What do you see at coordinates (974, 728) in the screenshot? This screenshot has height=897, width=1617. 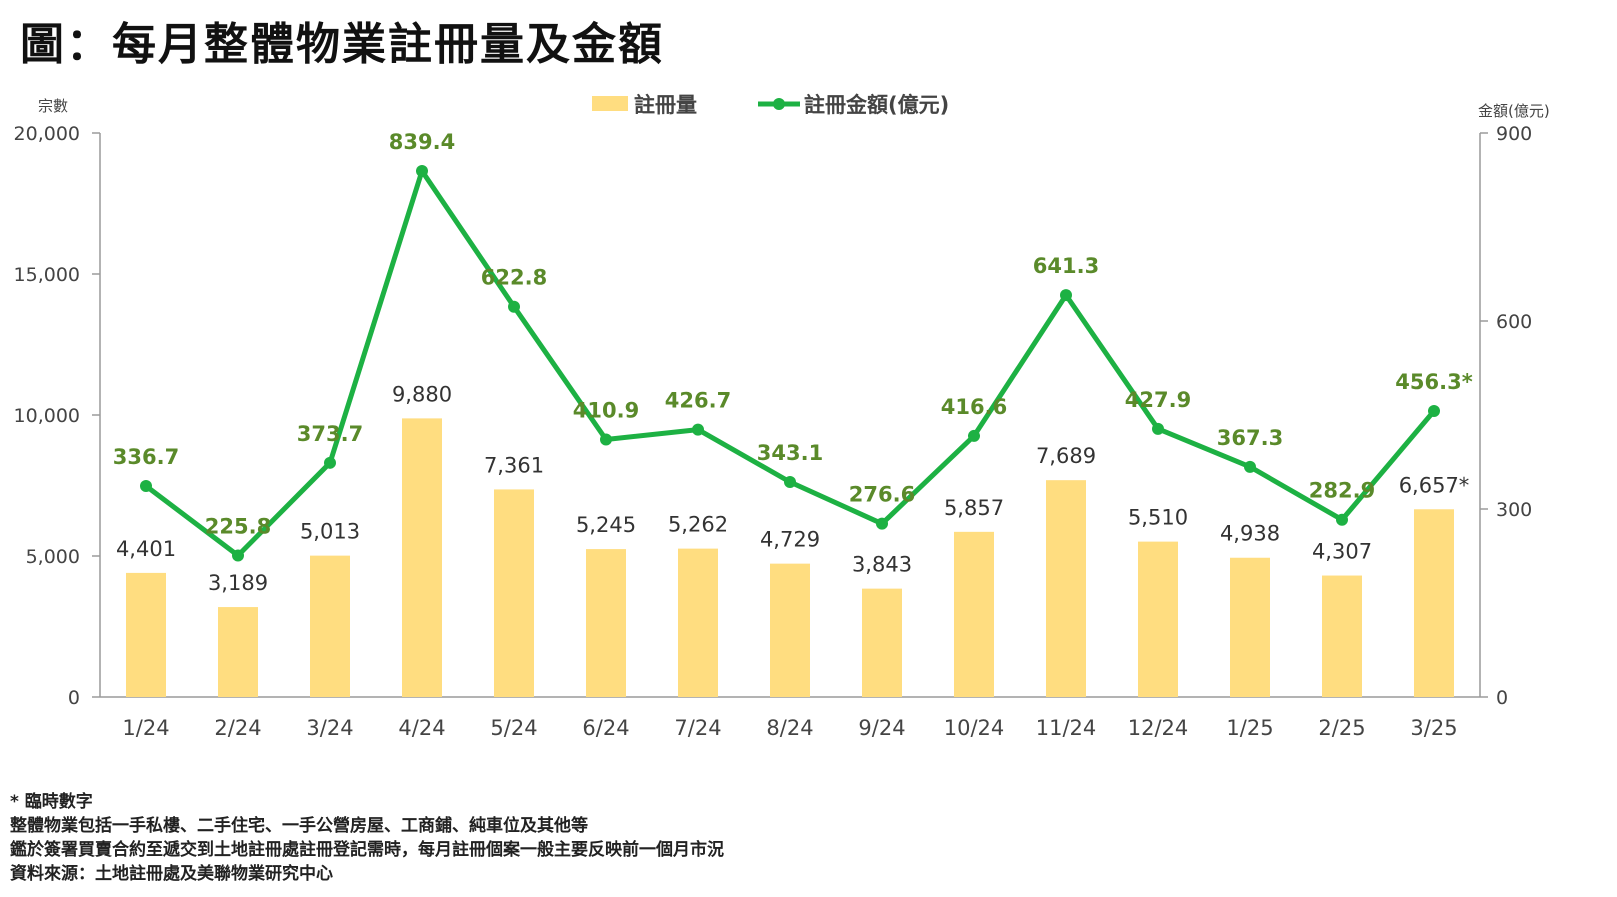 I see `x-tick-label: 10/24` at bounding box center [974, 728].